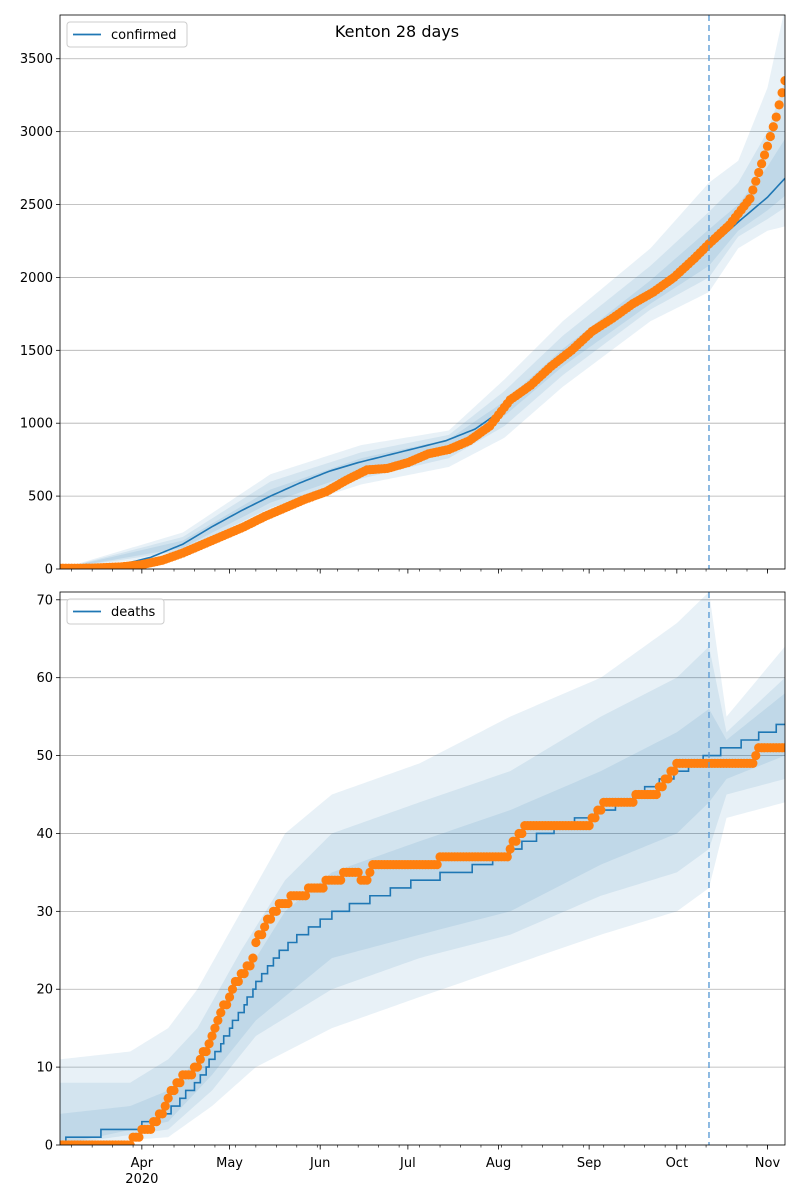 This screenshot has width=800, height=1200. Describe the element at coordinates (36, 278) in the screenshot. I see `y-tick-label: 2000` at that location.